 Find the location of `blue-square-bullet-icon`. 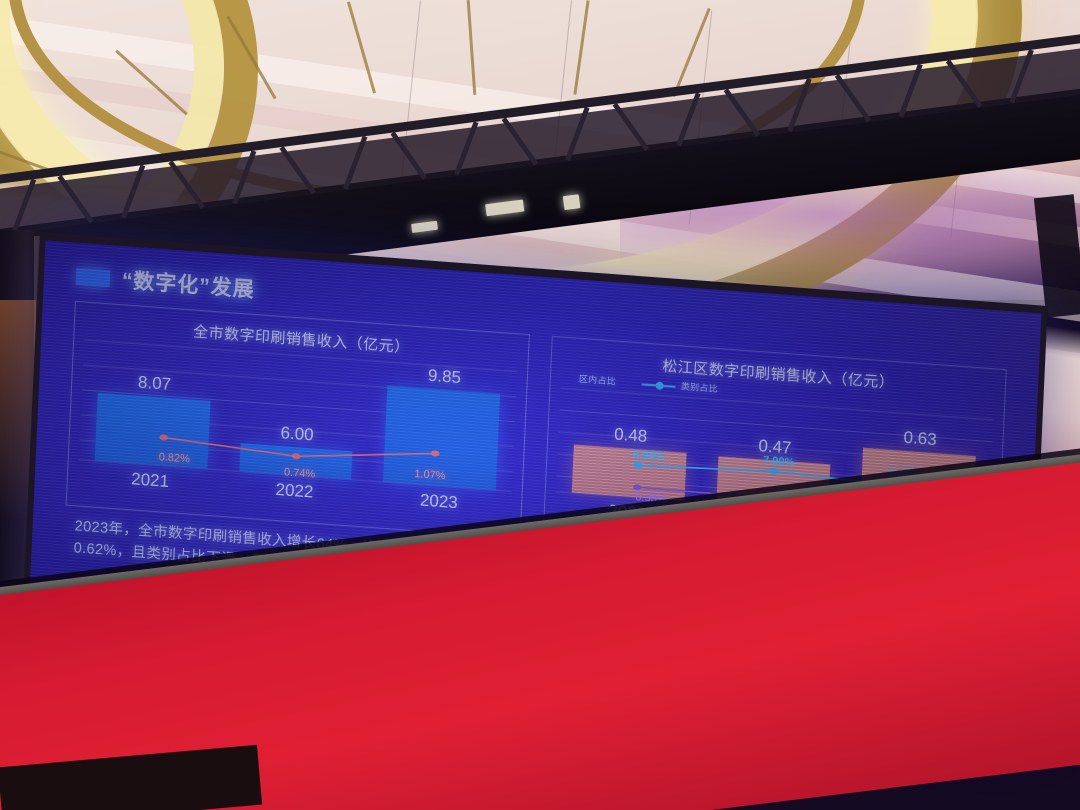

blue-square-bullet-icon is located at coordinates (93, 277).